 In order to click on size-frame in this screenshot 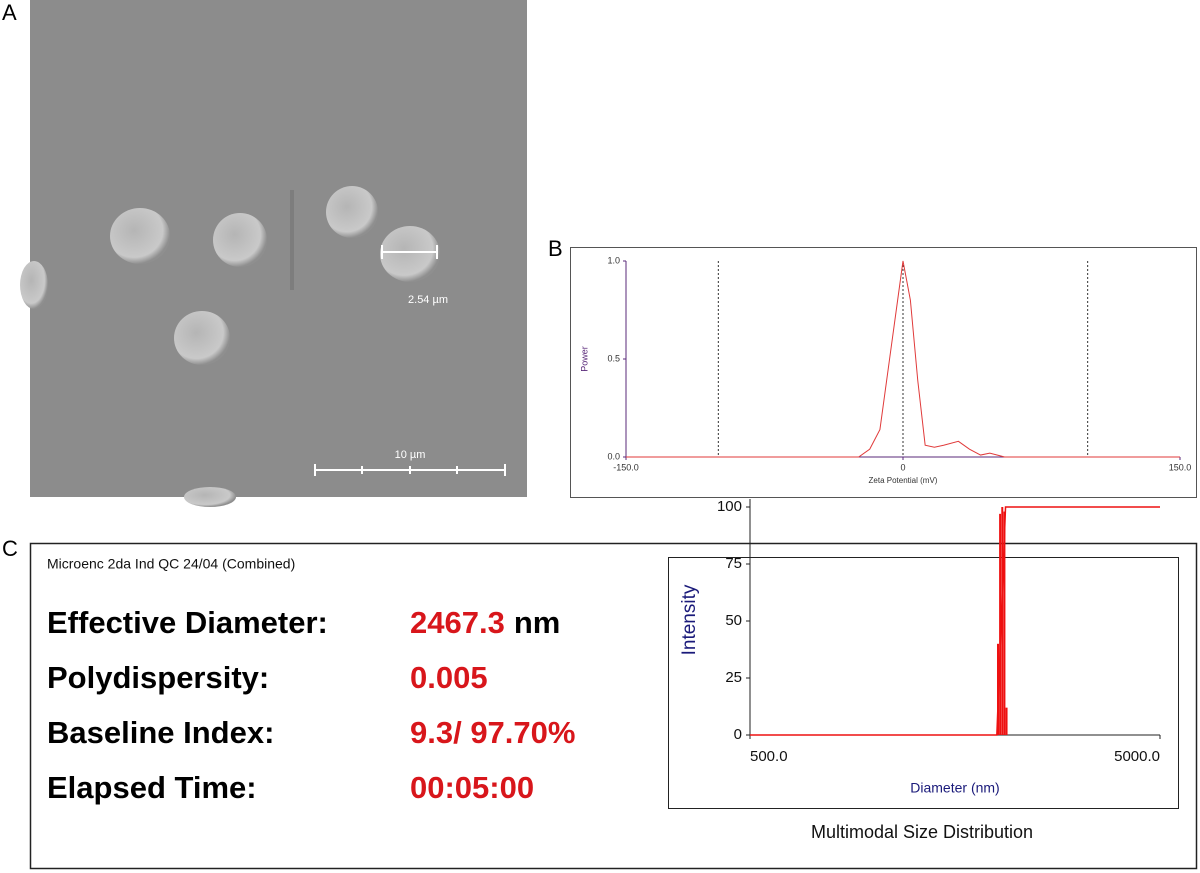, I will do `click(923, 683)`.